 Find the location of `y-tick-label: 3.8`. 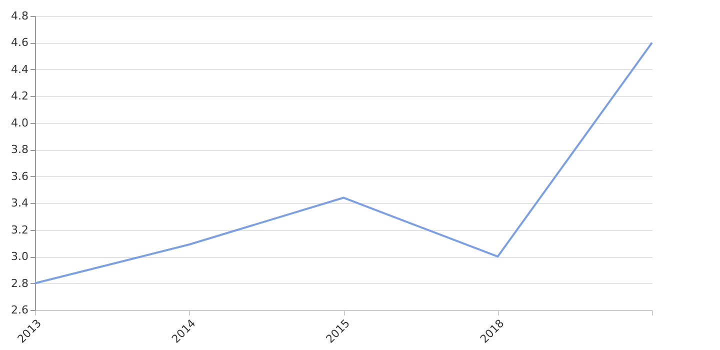

y-tick-label: 3.8 is located at coordinates (19, 149).